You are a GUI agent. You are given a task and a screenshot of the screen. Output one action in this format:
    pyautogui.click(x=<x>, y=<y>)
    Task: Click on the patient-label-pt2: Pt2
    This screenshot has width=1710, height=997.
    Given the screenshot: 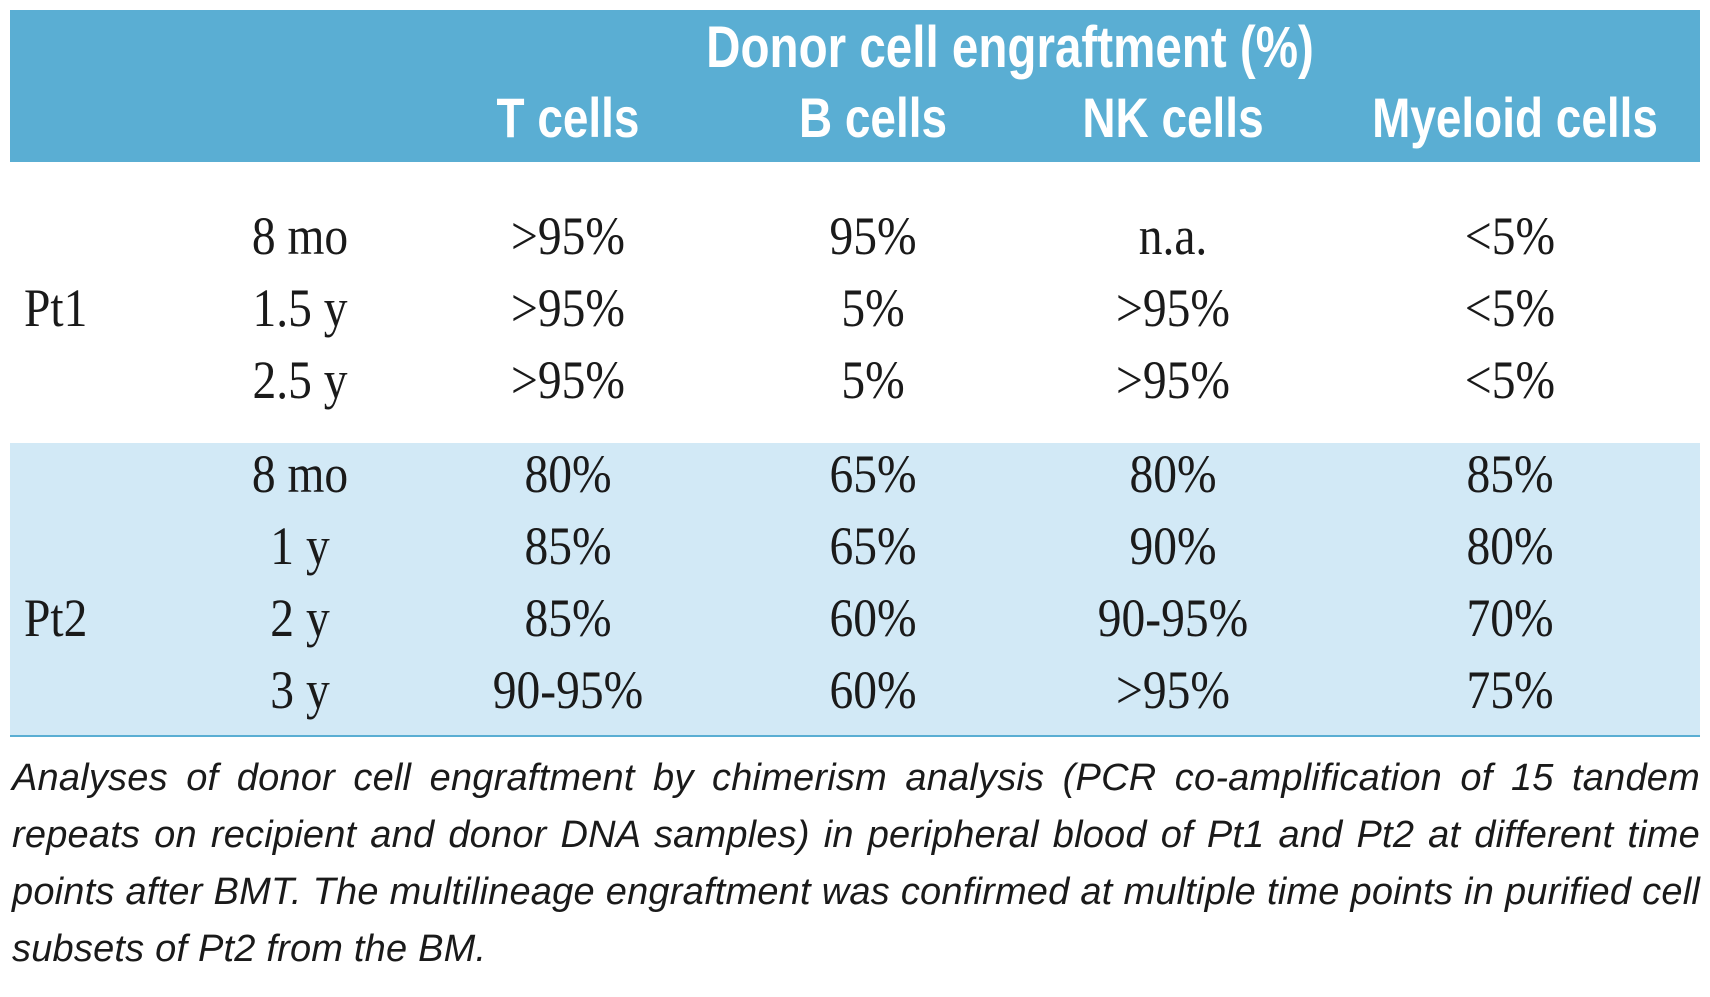 What is the action you would take?
    pyautogui.click(x=56, y=618)
    